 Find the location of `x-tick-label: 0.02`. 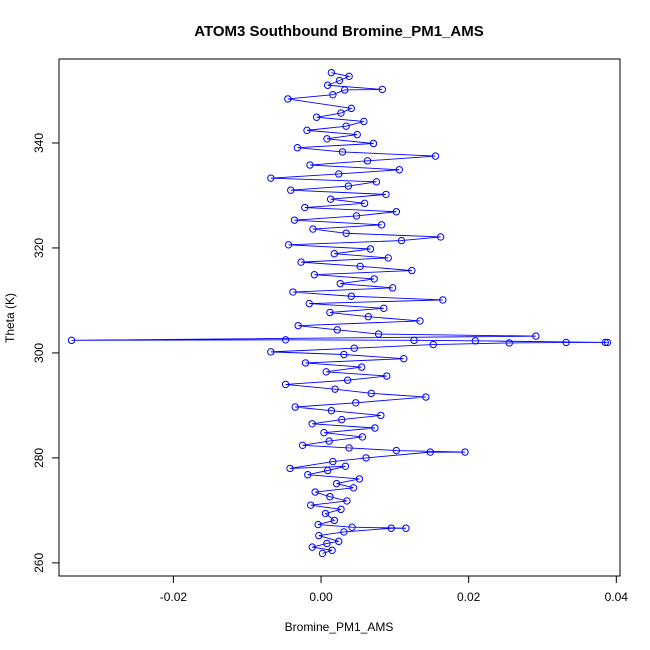

x-tick-label: 0.02 is located at coordinates (469, 597).